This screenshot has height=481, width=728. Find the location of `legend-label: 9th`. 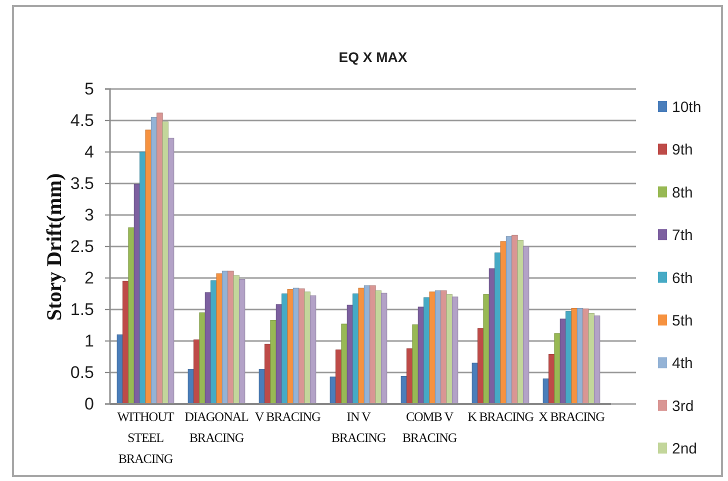

legend-label: 9th is located at coordinates (682, 150).